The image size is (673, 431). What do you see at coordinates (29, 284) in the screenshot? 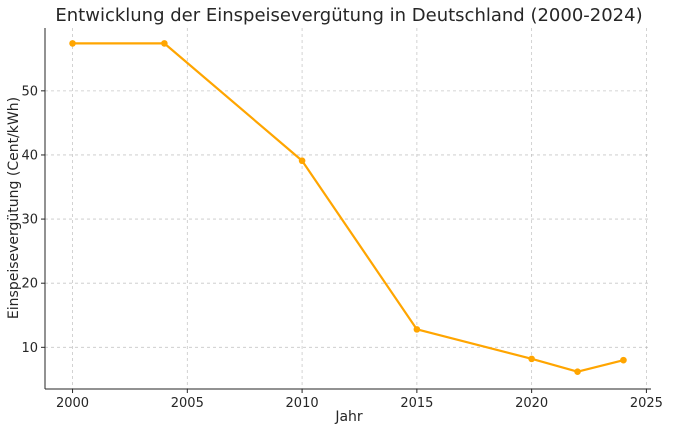
I see `y-tick-label-20: 20` at bounding box center [29, 284].